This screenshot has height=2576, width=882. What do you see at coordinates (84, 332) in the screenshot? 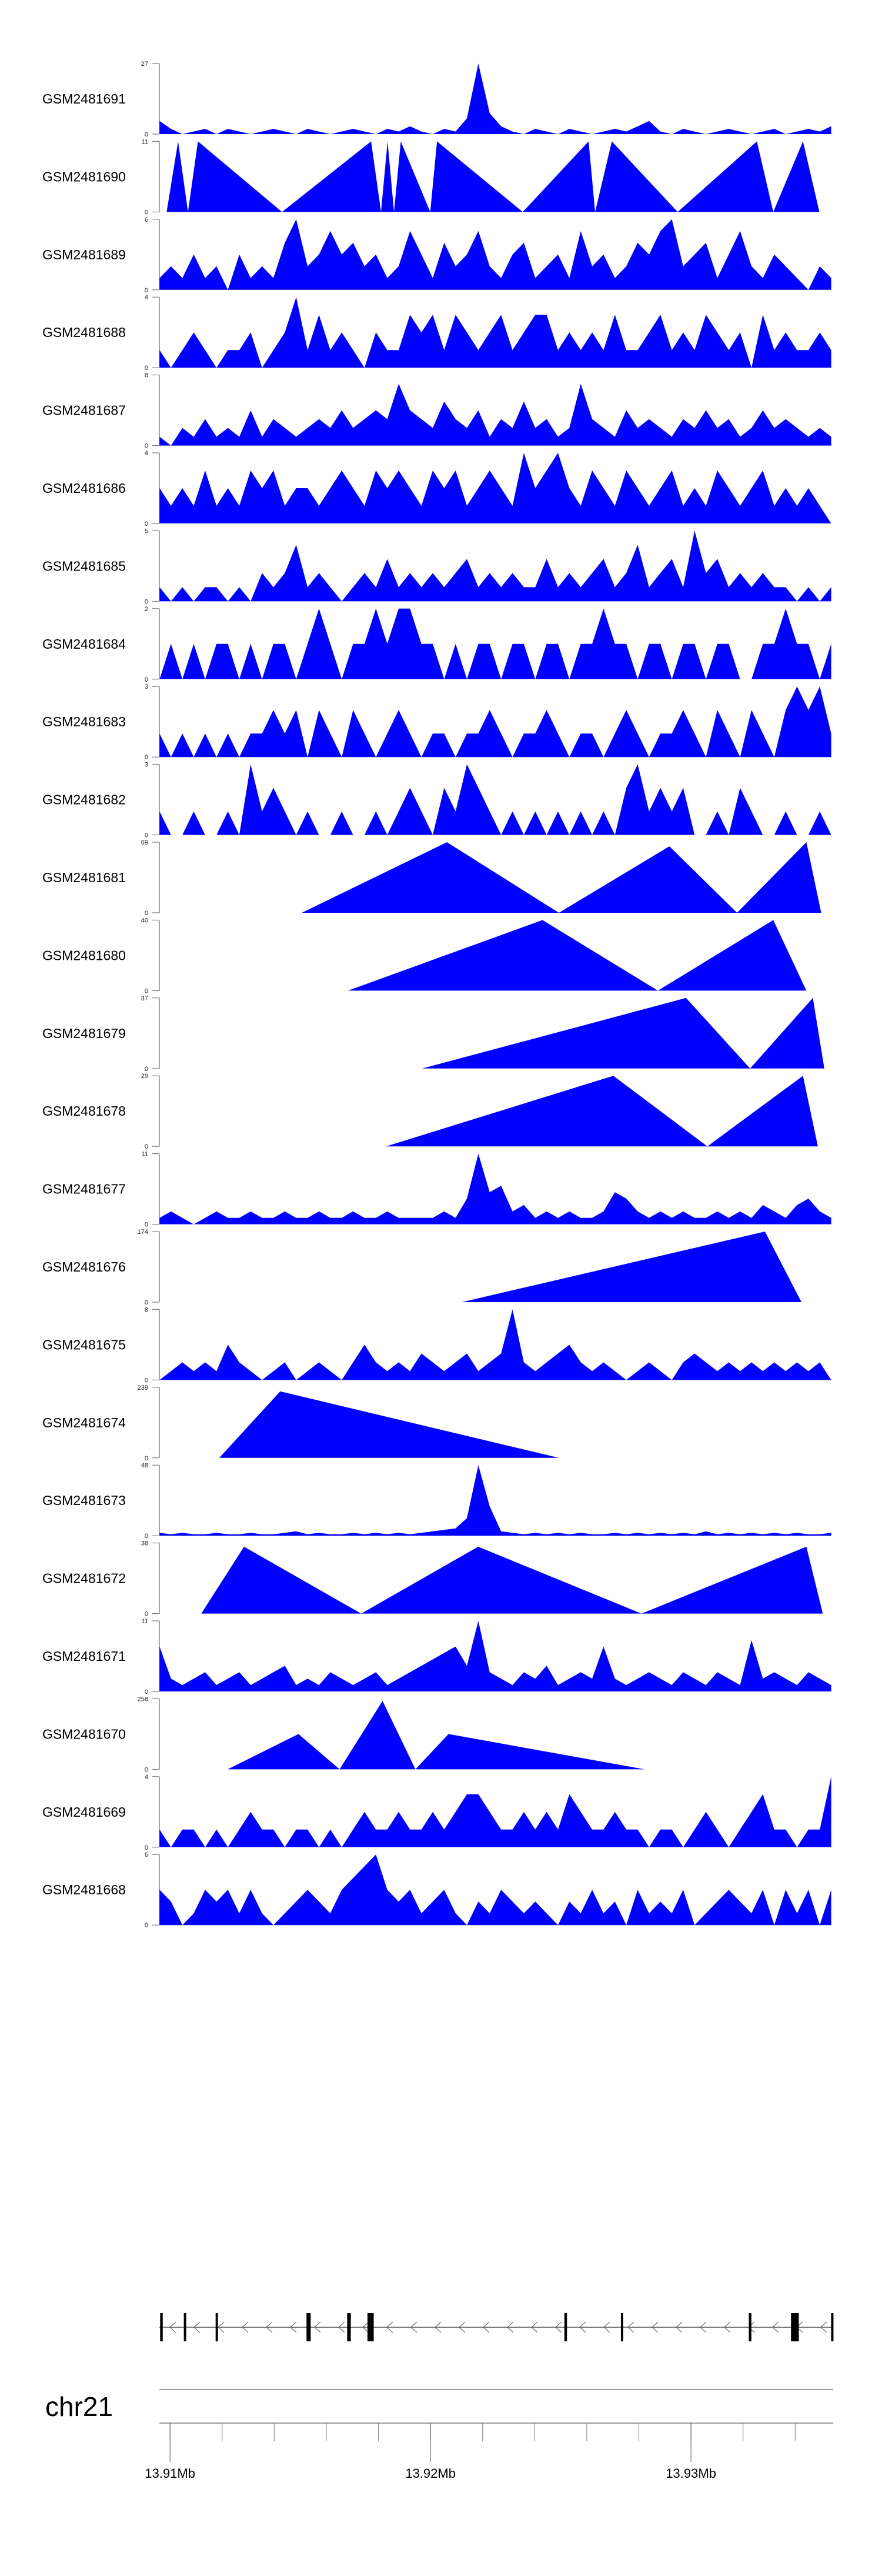
I see `track-label: GSM2481688` at bounding box center [84, 332].